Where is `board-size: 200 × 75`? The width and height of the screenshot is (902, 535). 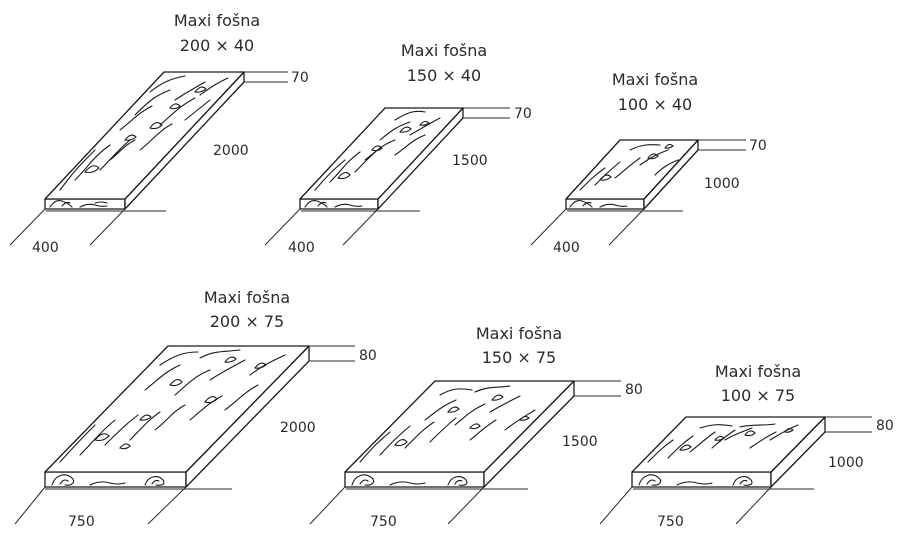 board-size: 200 × 75 is located at coordinates (247, 321).